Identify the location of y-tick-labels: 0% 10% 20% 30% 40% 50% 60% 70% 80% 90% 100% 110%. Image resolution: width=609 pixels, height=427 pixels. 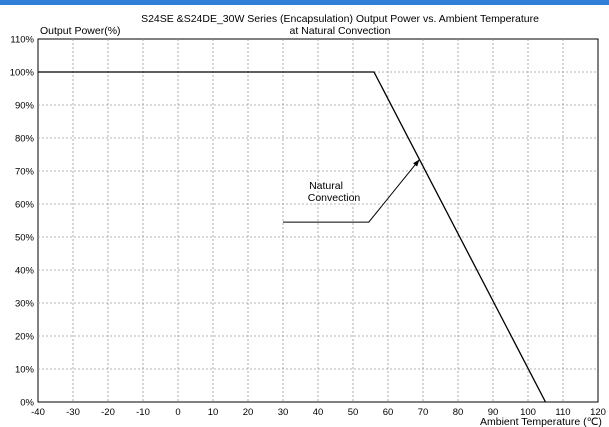
(22, 222).